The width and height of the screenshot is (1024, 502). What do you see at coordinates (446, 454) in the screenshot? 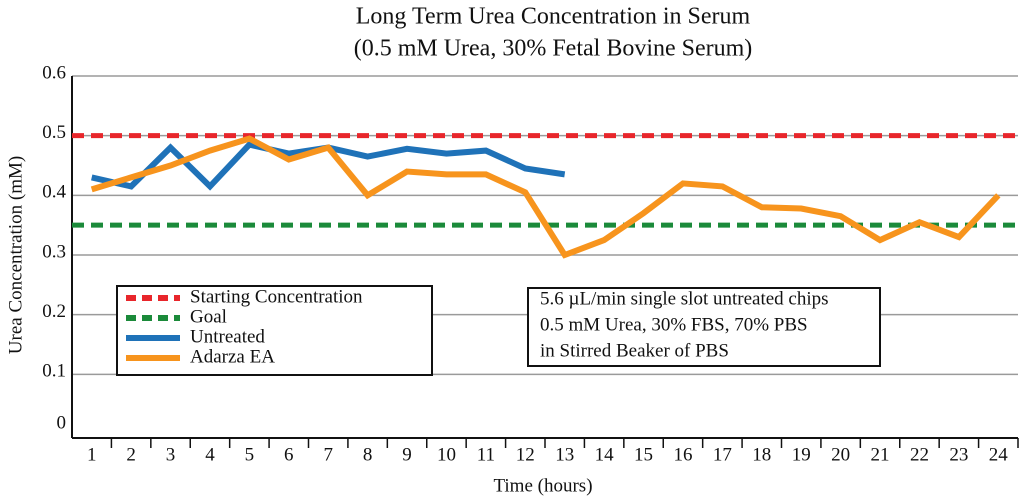
I see `x-tick-label: 10` at bounding box center [446, 454].